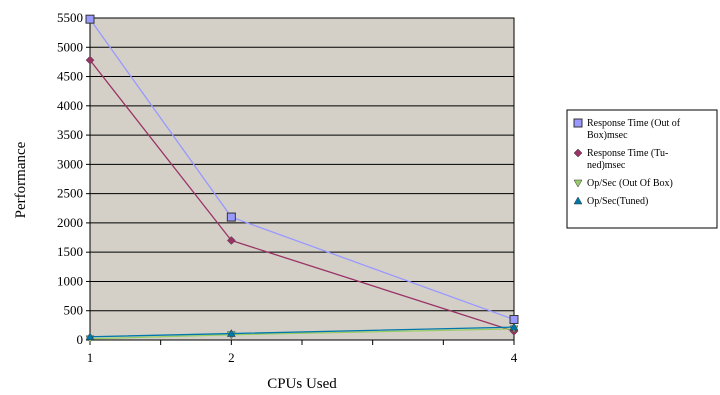 This screenshot has width=720, height=395. Describe the element at coordinates (617, 201) in the screenshot. I see `legend-label-3: Op/Sec(Tuned)` at that location.